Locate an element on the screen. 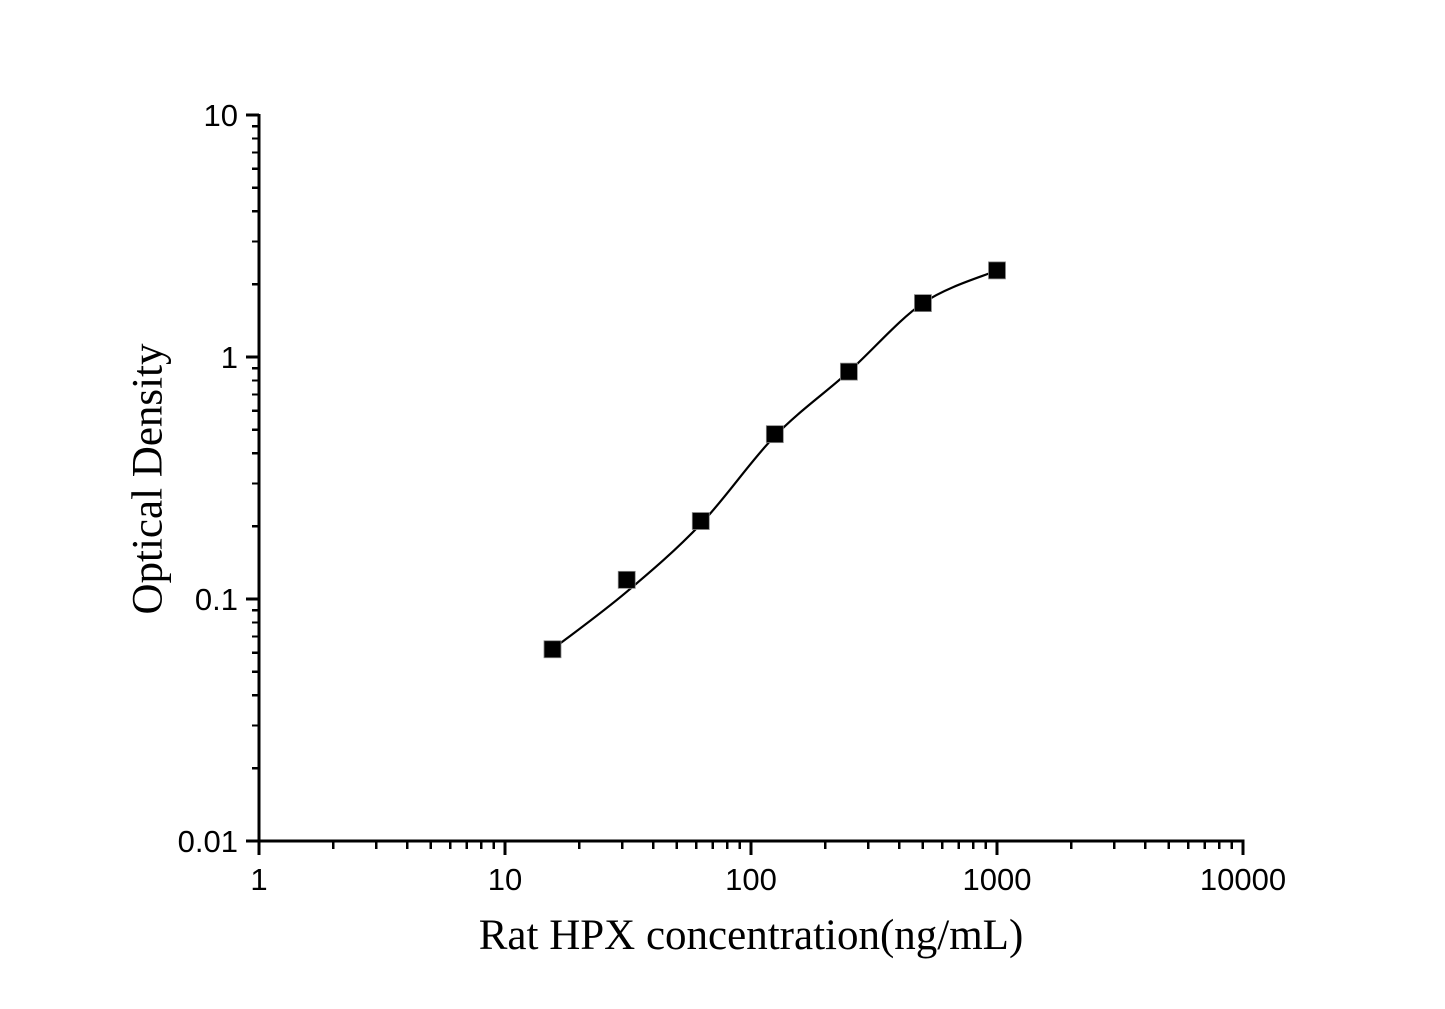 This screenshot has width=1445, height=1009. x-axis-ticks: 1 10 100 1000 10000 is located at coordinates (768, 869).